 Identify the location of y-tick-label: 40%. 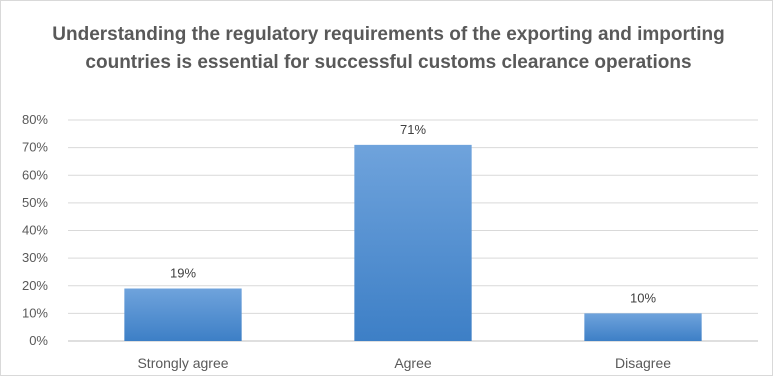
(35, 230).